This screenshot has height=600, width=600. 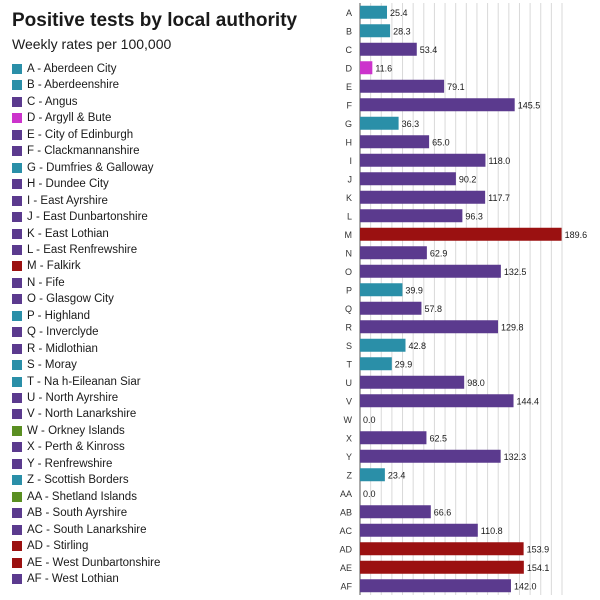 What do you see at coordinates (512, 327) in the screenshot?
I see `data-label: 129.8` at bounding box center [512, 327].